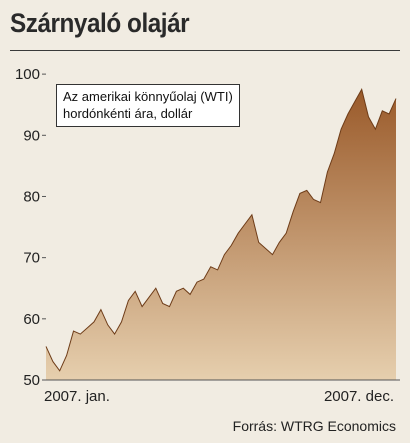  What do you see at coordinates (31, 196) in the screenshot?
I see `y-tick-label: 80` at bounding box center [31, 196].